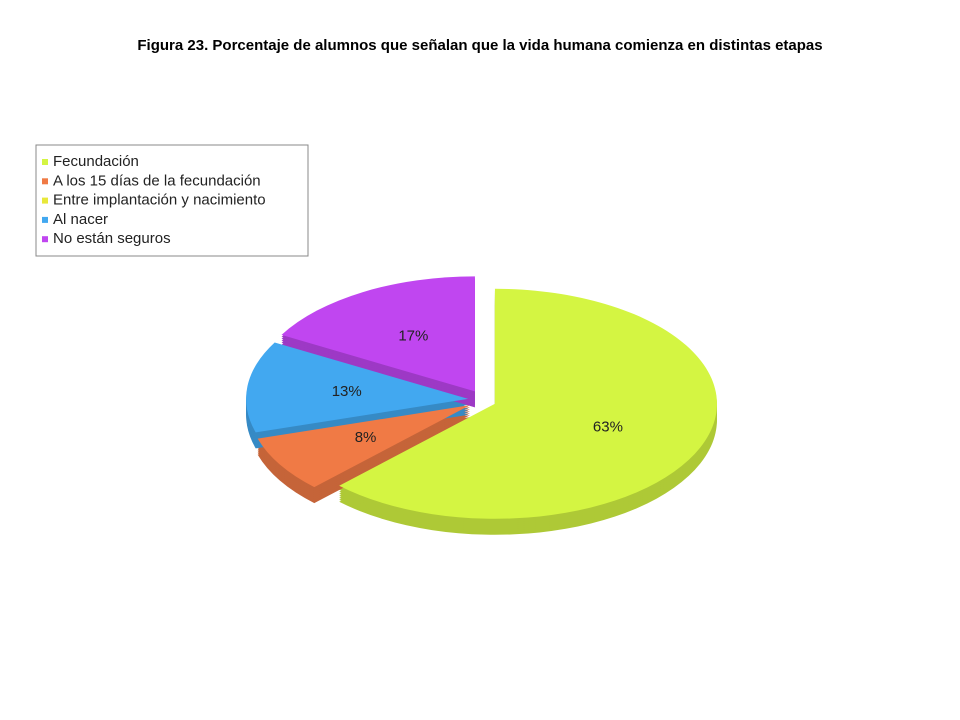 The height and width of the screenshot is (720, 960). Describe the element at coordinates (413, 336) in the screenshot. I see `data-label: 17%` at that location.